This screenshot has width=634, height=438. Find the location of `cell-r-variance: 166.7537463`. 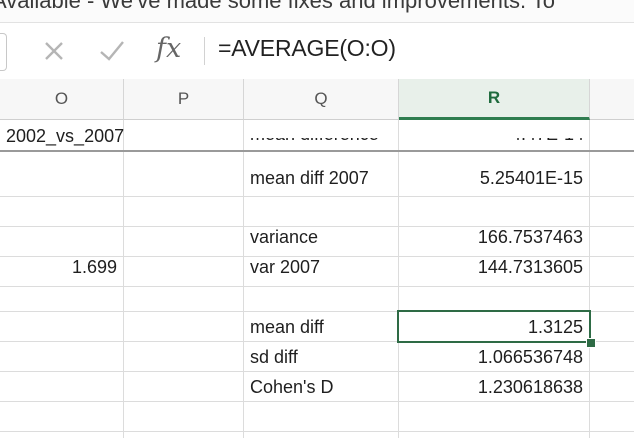

cell-r-variance: 166.7537463 is located at coordinates (530, 237).